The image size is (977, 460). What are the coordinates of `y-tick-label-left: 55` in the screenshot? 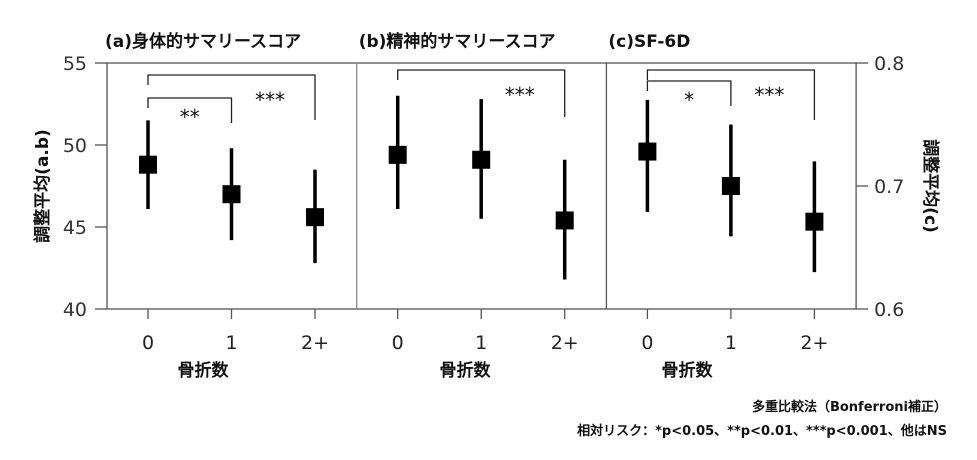 It's located at (75, 64).